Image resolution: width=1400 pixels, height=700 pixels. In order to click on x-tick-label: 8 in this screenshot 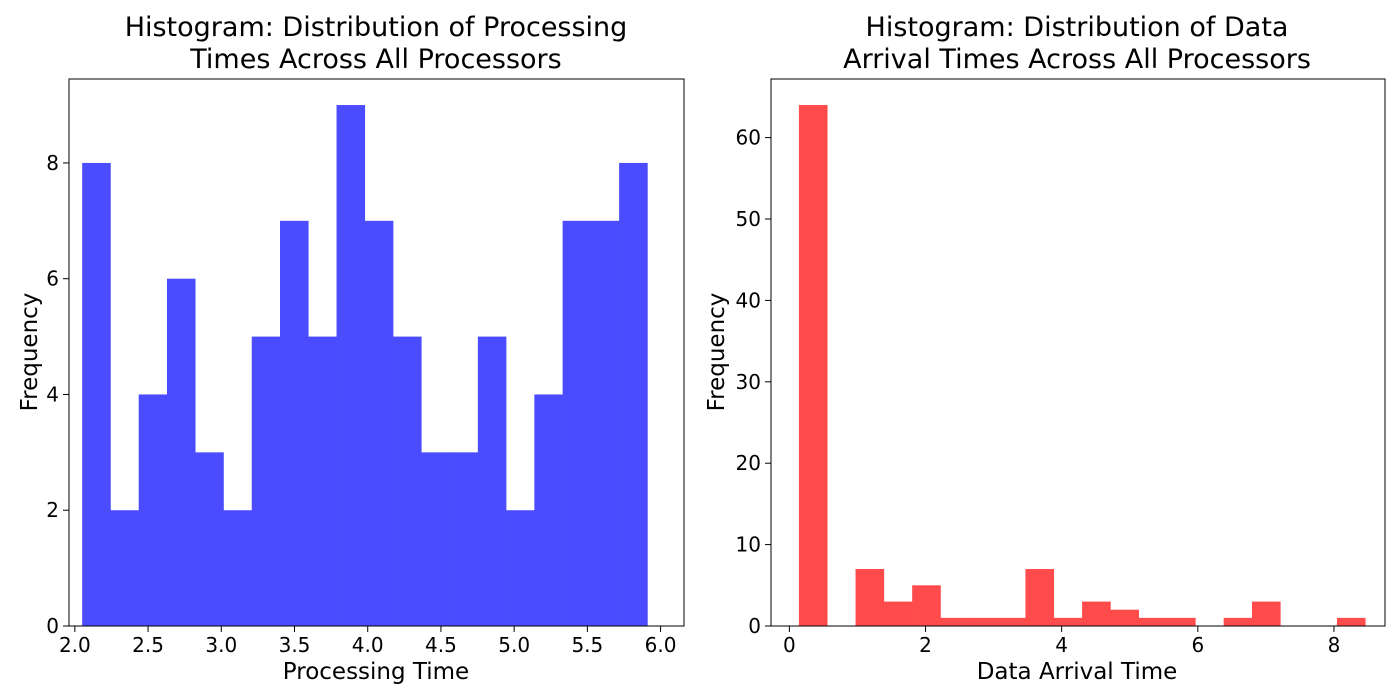, I will do `click(1334, 645)`.